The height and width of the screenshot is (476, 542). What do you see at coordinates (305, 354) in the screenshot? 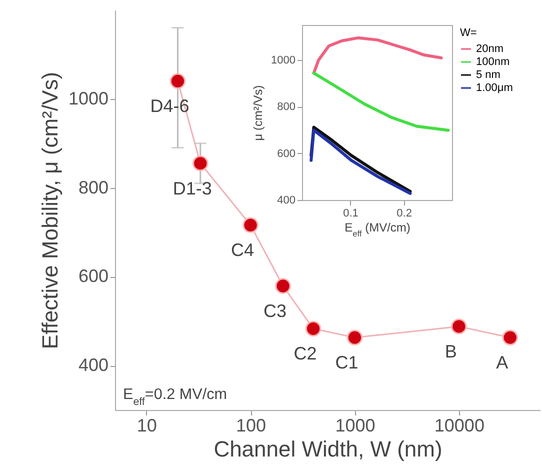
I see `annotation: C2` at bounding box center [305, 354].